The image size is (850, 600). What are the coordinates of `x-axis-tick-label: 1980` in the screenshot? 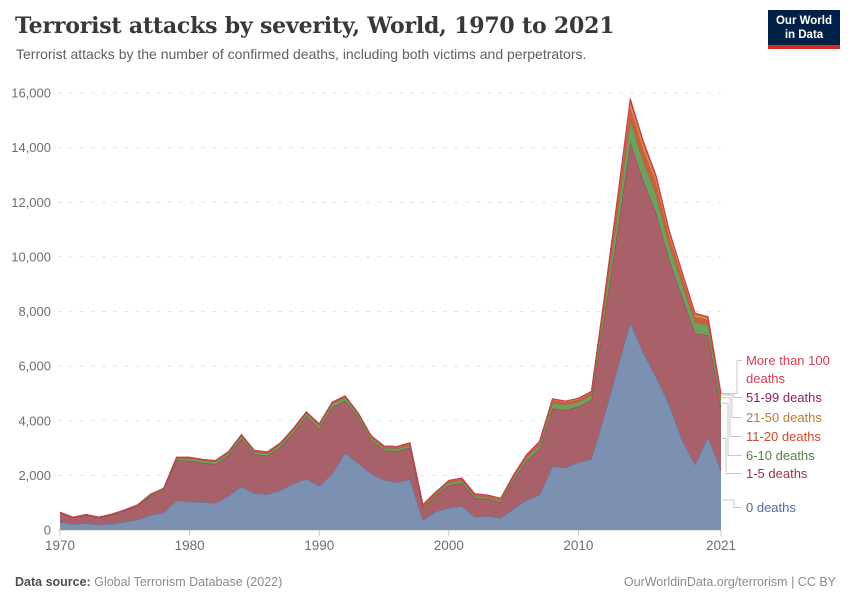 It's located at (190, 545).